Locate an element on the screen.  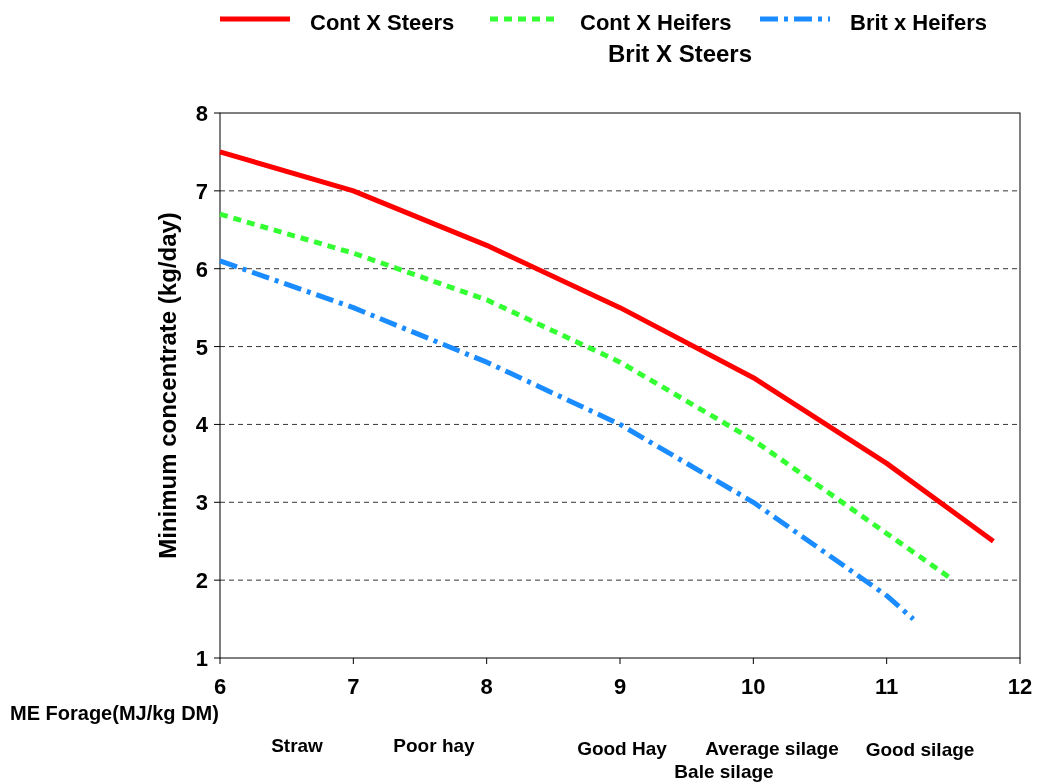
text: Brit X Steers is located at coordinates (680, 53).